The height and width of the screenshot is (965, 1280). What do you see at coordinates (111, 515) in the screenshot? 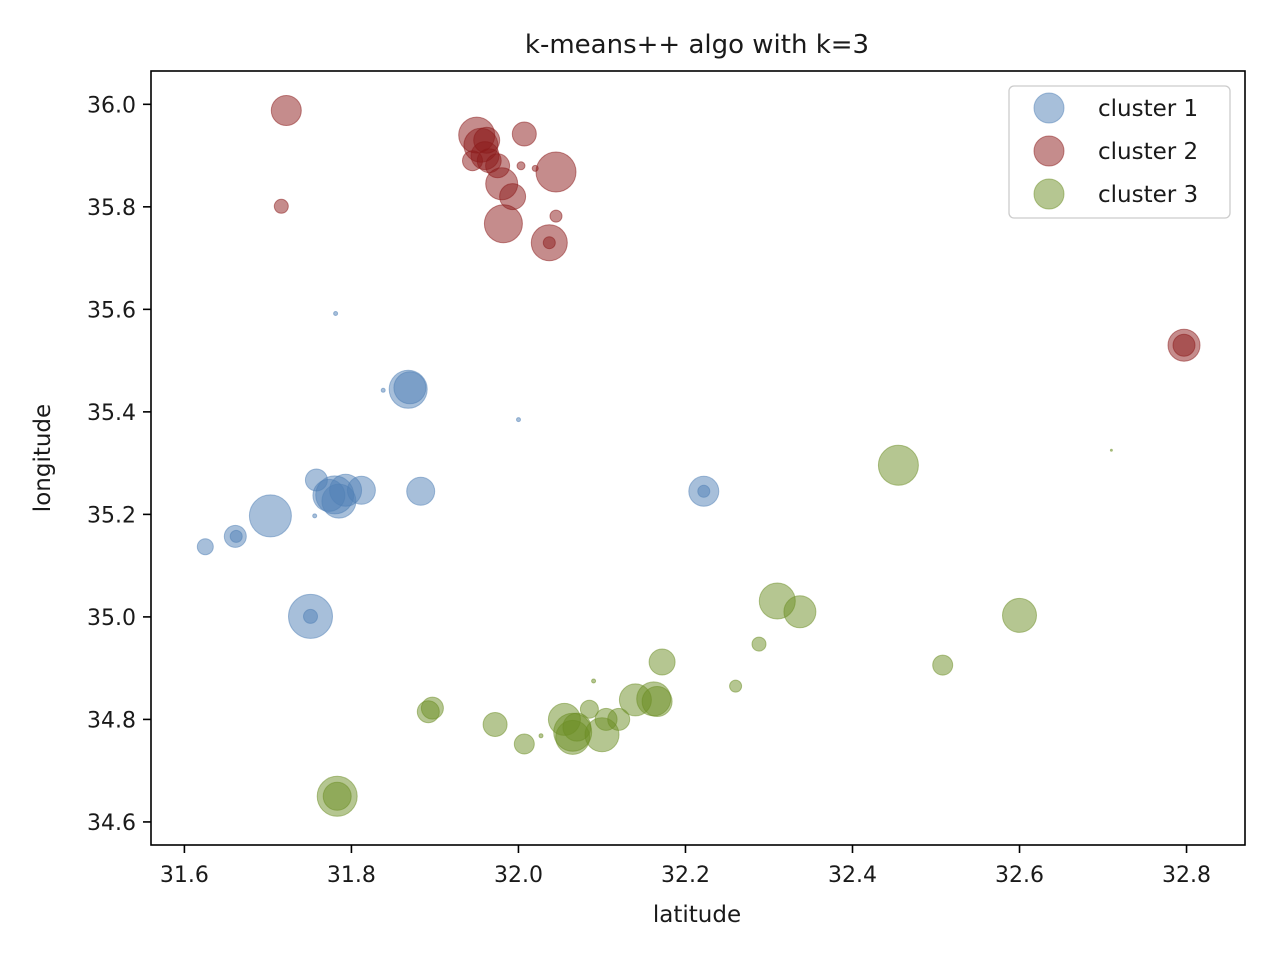
I see `y-tick-label: 35.2` at bounding box center [111, 515].